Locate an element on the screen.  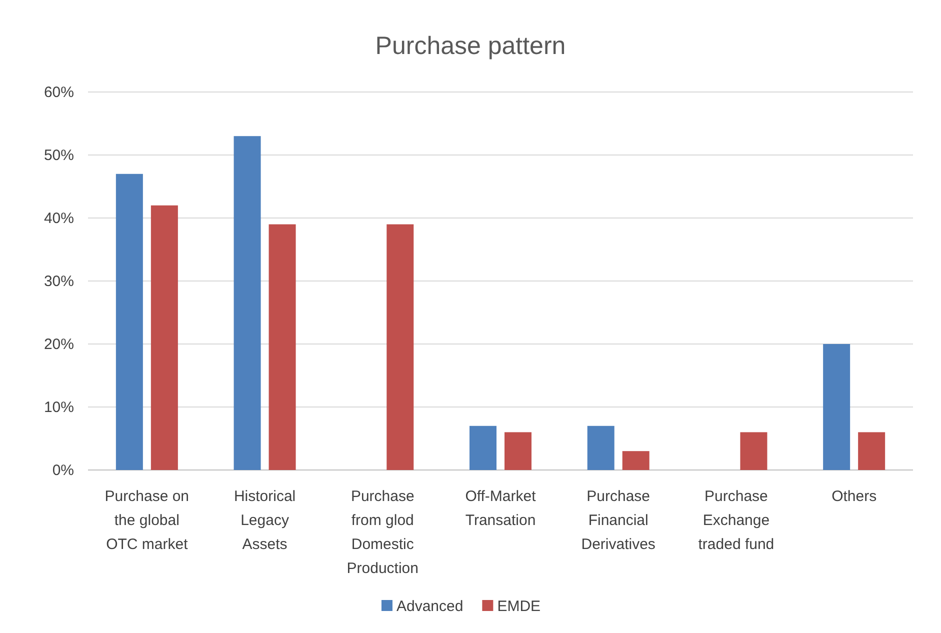
x-tick-label: Off-Market Transation is located at coordinates (501, 508).